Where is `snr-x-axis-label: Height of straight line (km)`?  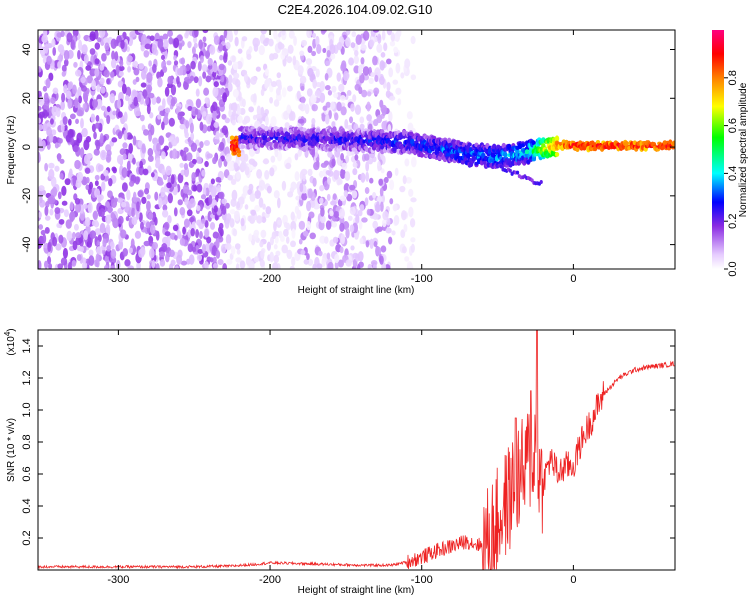 snr-x-axis-label: Height of straight line (km) is located at coordinates (356, 590).